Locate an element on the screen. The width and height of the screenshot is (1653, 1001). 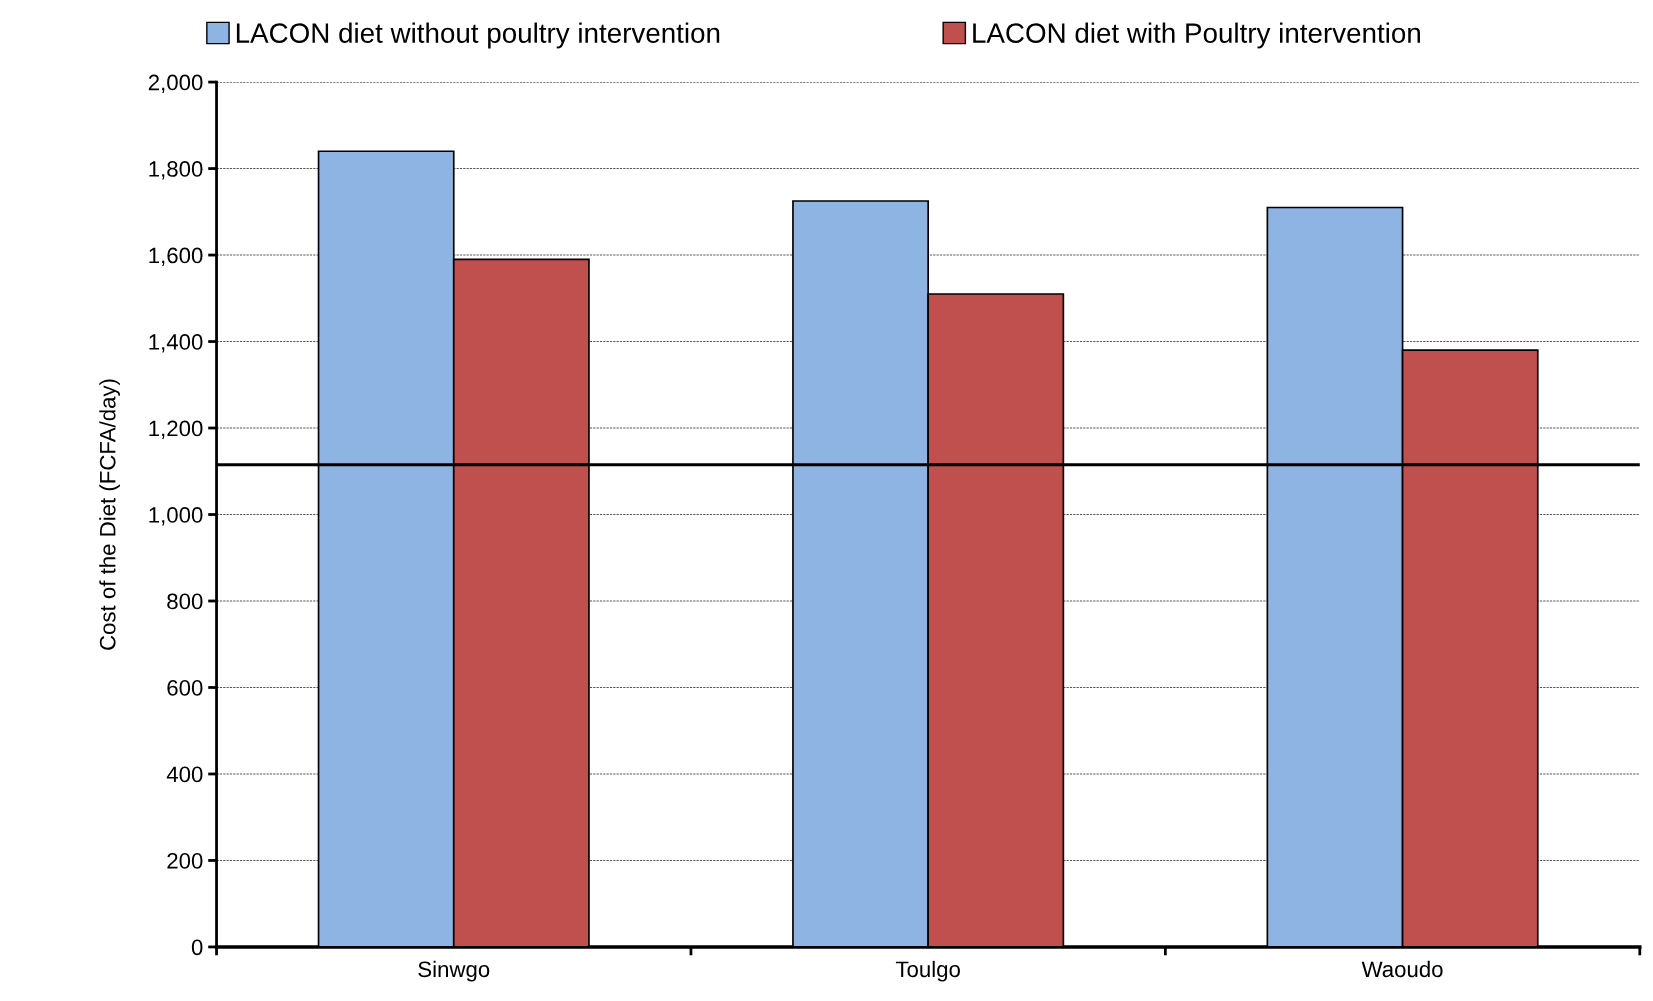
x-tick-label: Sinwgo is located at coordinates (454, 971).